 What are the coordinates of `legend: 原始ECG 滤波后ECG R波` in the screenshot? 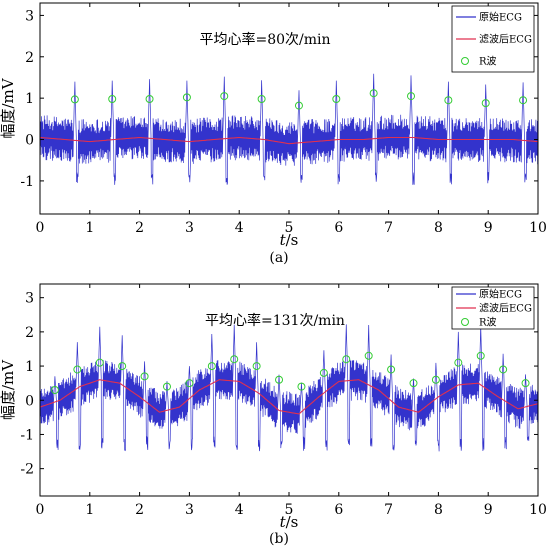 It's located at (493, 39).